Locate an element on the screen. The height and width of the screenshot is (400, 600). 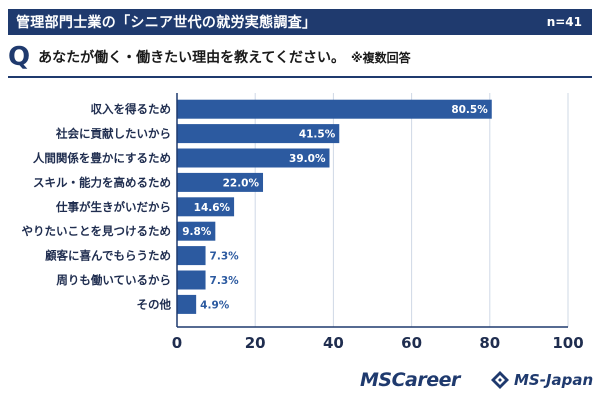
chart-header: 管理部門士業の「シニア世代の就労実態調査」 n=41 is located at coordinates (300, 22).